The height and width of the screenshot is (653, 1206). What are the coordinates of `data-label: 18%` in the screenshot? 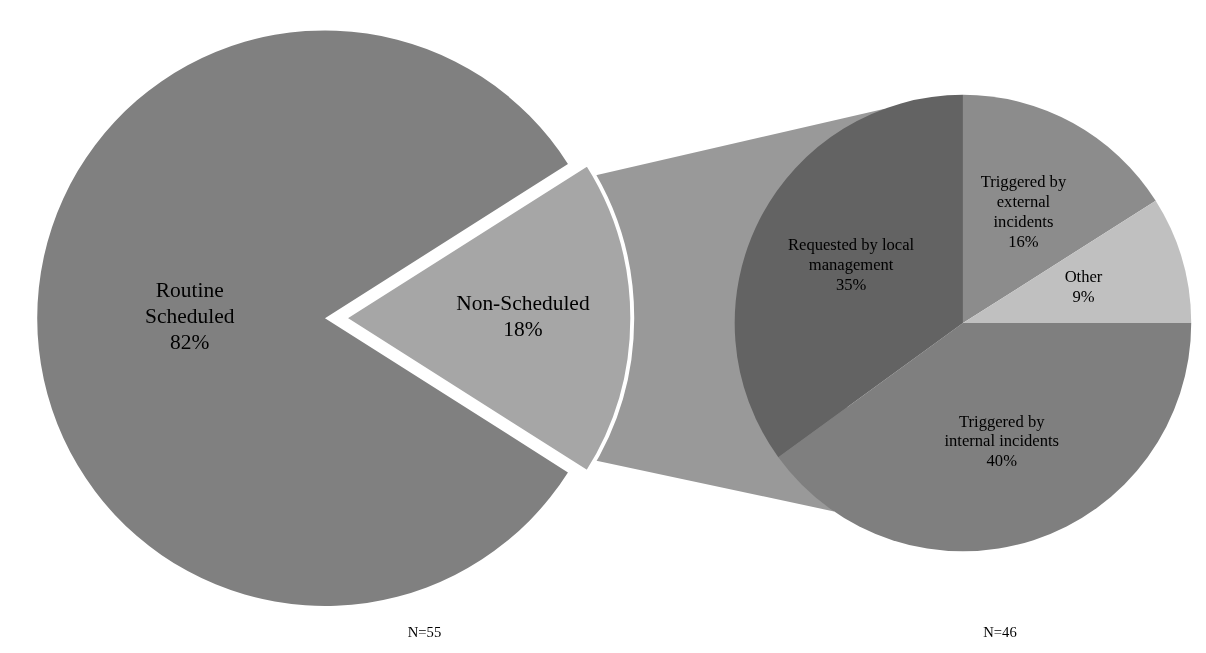 It's located at (523, 329).